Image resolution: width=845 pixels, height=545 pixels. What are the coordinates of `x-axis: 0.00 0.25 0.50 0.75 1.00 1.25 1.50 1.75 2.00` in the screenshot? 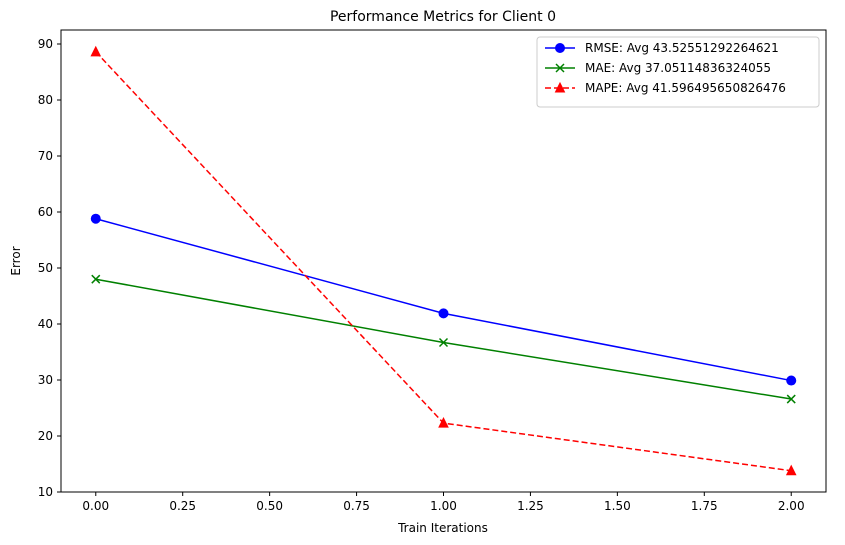 It's located at (443, 502).